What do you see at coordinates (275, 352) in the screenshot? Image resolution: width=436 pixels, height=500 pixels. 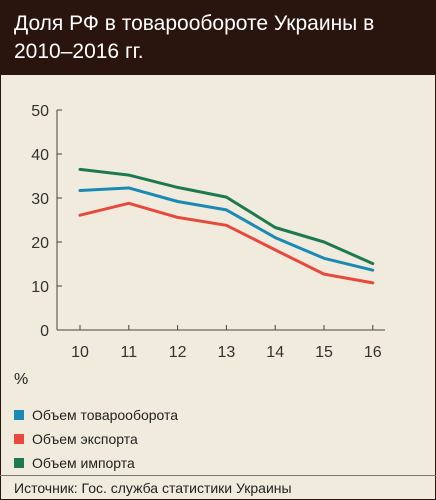 I see `x-tick-label: 14` at bounding box center [275, 352].